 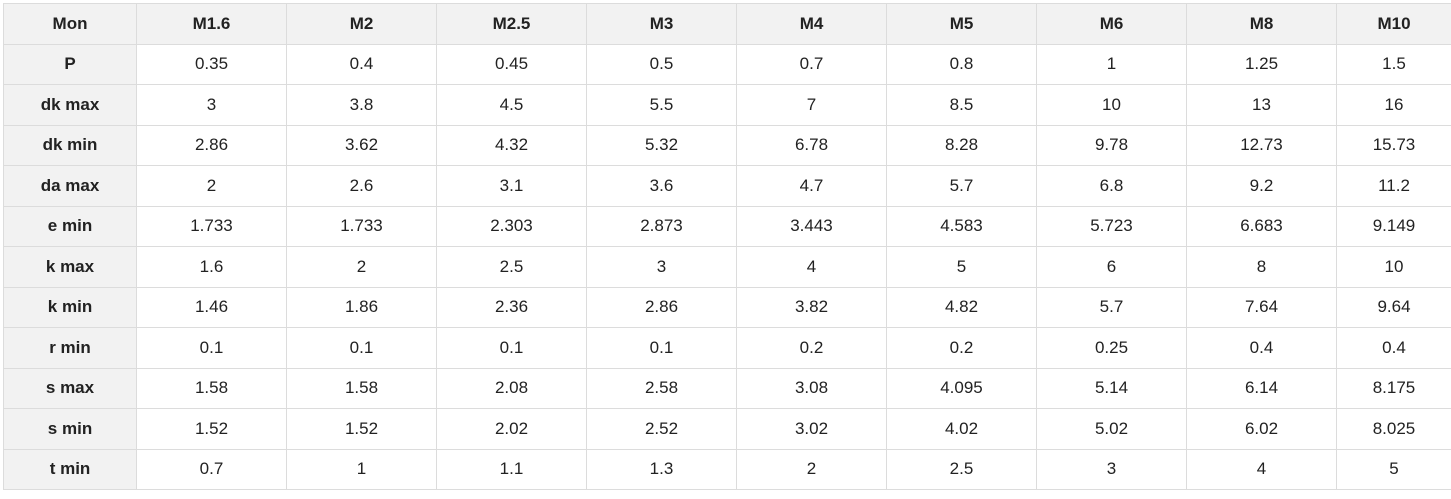 What do you see at coordinates (1261, 388) in the screenshot?
I see `cell: 6.14` at bounding box center [1261, 388].